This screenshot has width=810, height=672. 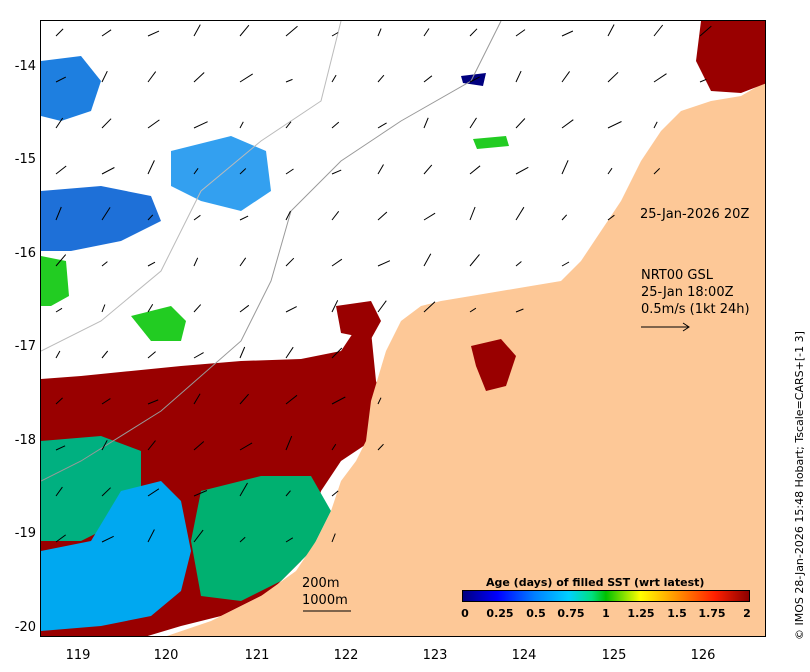 What do you see at coordinates (25, 440) in the screenshot?
I see `y-tick: -18` at bounding box center [25, 440].